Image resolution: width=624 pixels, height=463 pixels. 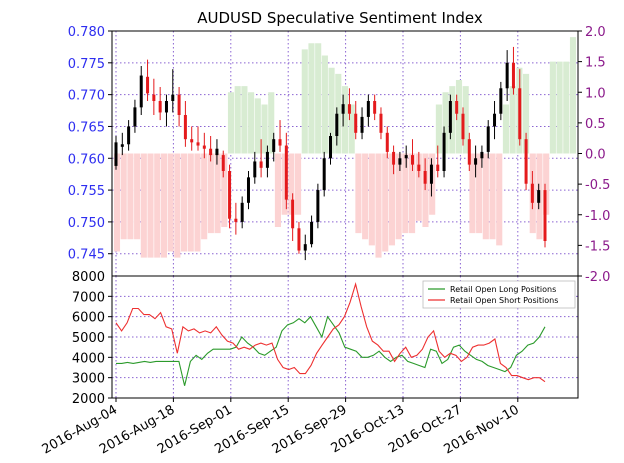 What do you see at coordinates (597, 246) in the screenshot?
I see `ssi-tick-label: -1.5` at bounding box center [597, 246].